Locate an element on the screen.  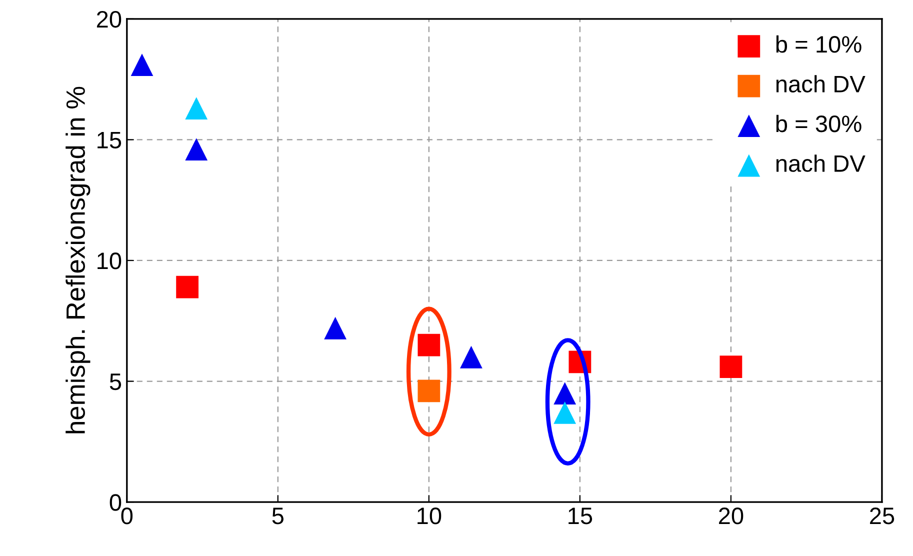
y-tick-label: 0 is located at coordinates (116, 502).